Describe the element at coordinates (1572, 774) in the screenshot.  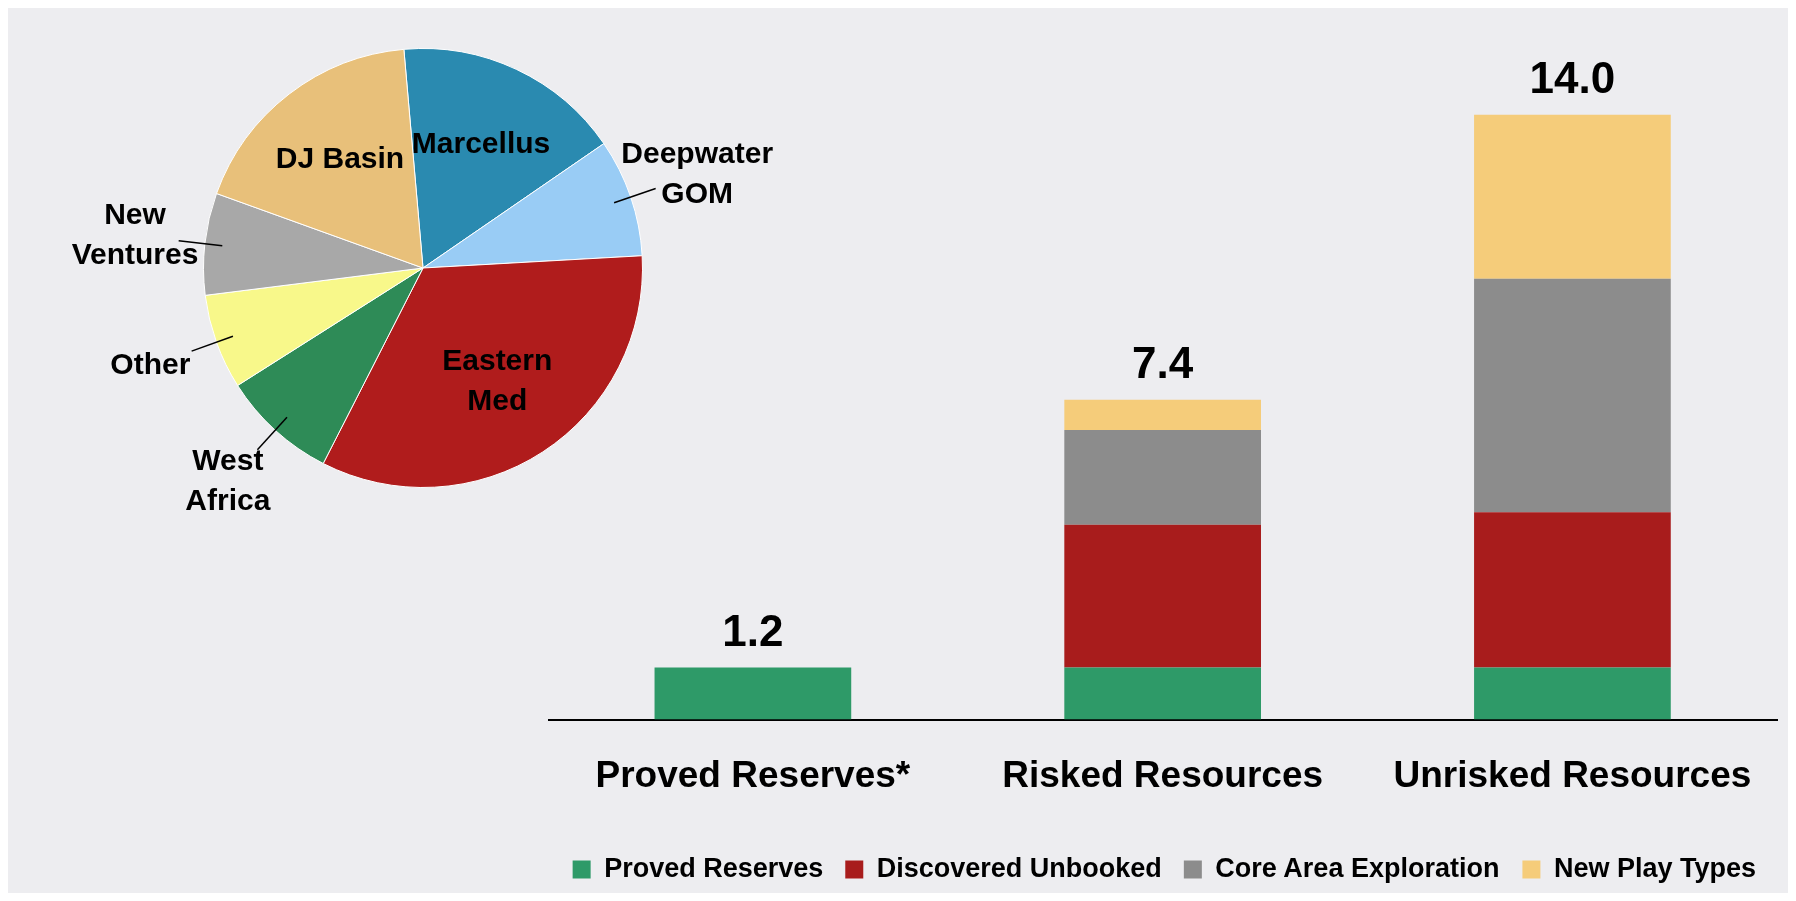
I see `x-tick-label: Unrisked Resources` at that location.